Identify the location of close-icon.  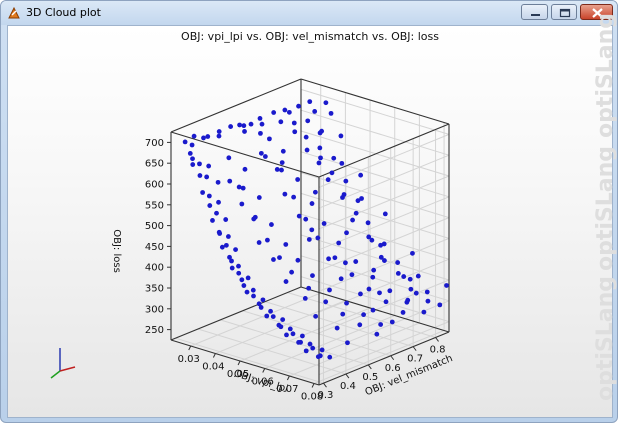
(597, 13).